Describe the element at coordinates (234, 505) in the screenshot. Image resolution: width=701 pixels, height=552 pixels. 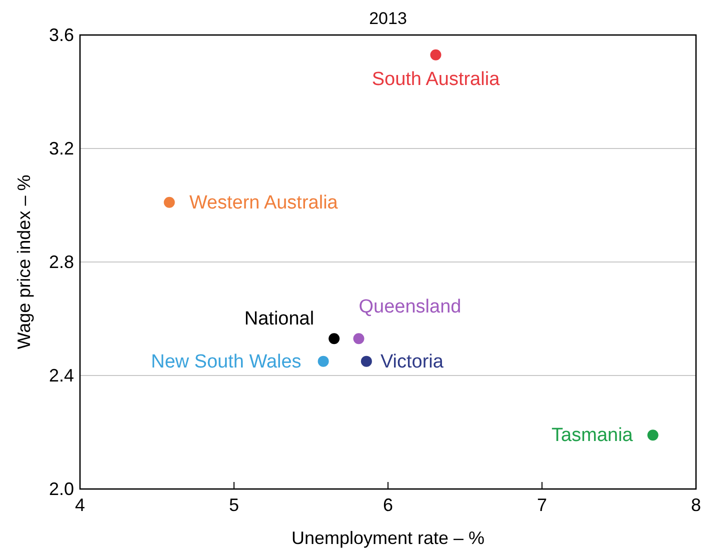
I see `x-tick-label: 5` at that location.